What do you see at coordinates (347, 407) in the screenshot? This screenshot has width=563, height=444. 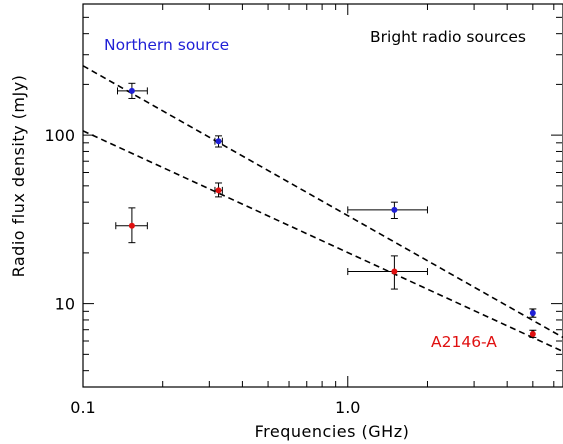 I see `x-tick-label: 1.0` at bounding box center [347, 407].